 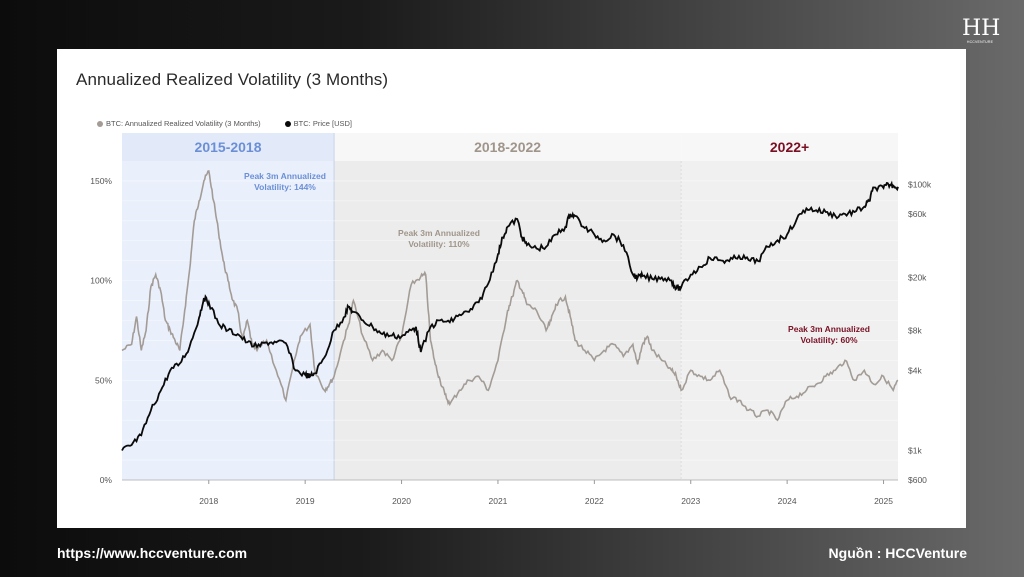 I want to click on y-left-tick-label: 100%, so click(x=101, y=281).